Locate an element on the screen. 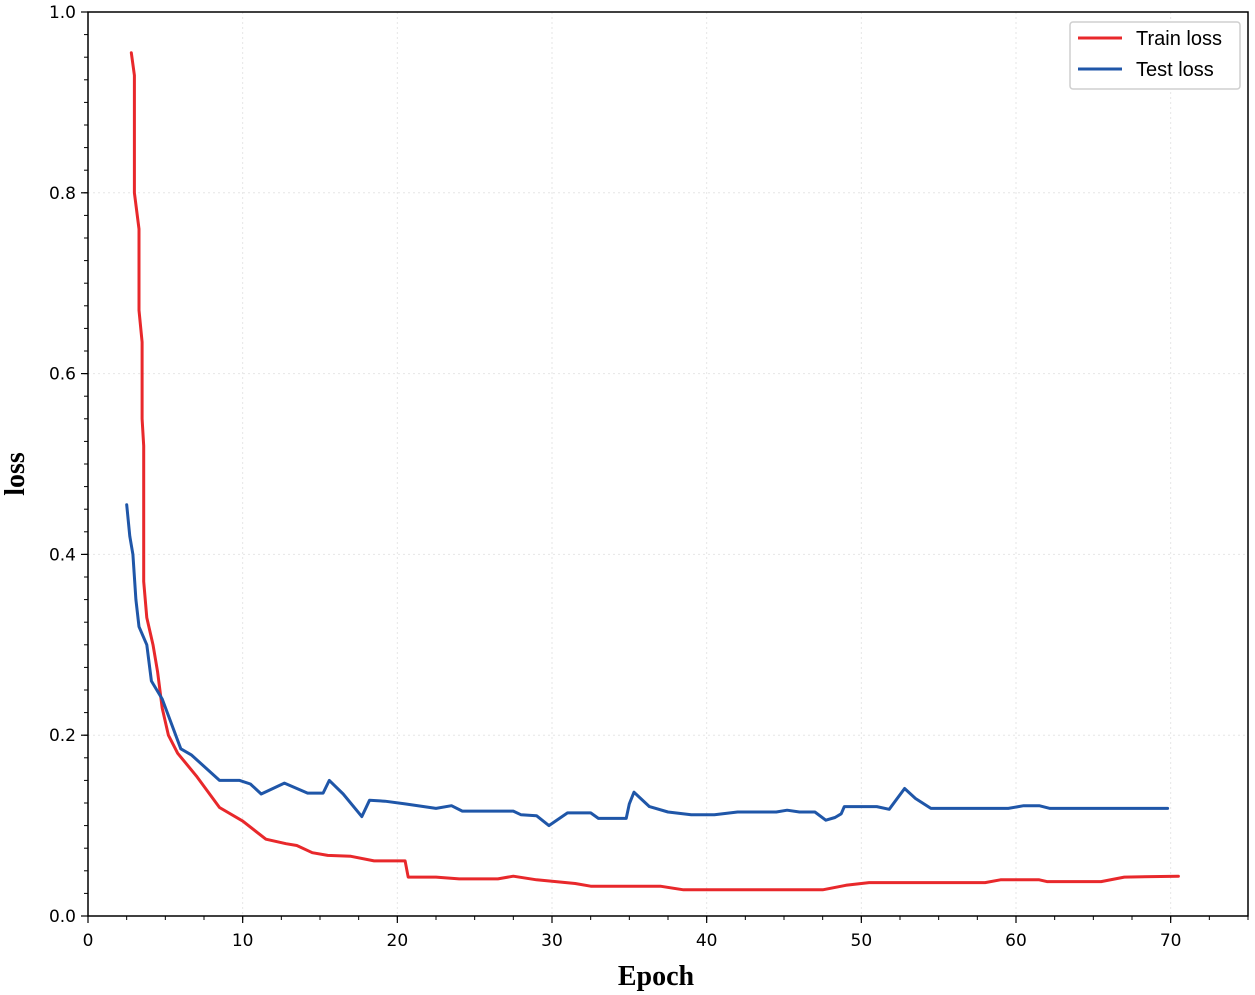 This screenshot has width=1255, height=995. y-tick-label: 1.0 is located at coordinates (62, 13).